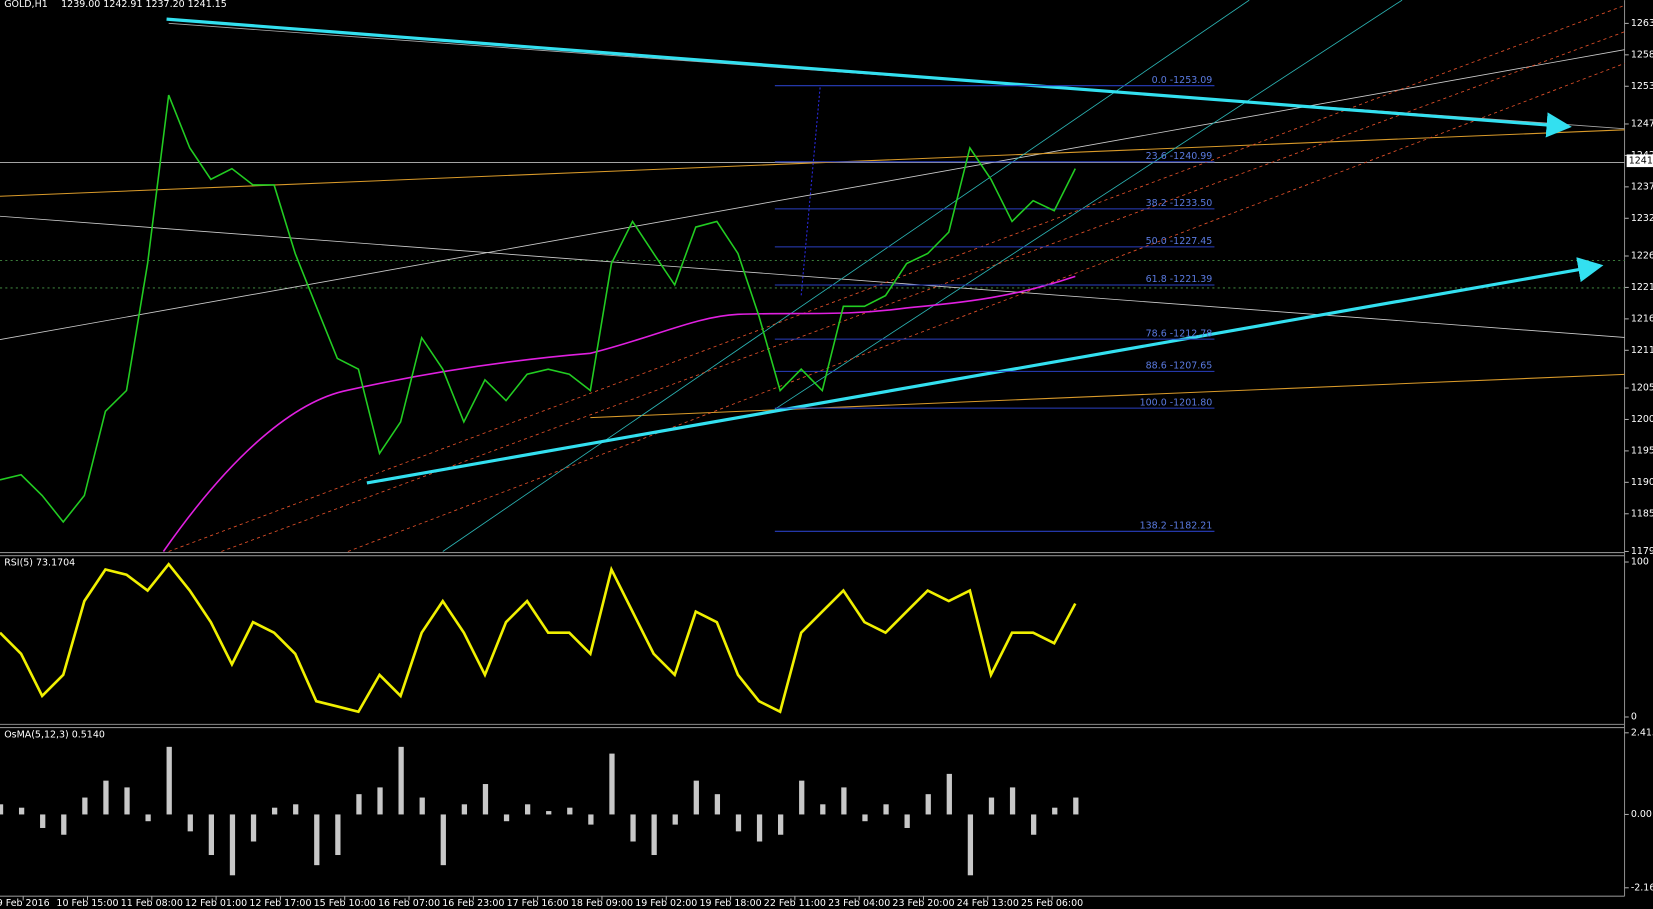 The width and height of the screenshot is (1653, 909). I want to click on y-tick-label: 1190., so click(1642, 482).